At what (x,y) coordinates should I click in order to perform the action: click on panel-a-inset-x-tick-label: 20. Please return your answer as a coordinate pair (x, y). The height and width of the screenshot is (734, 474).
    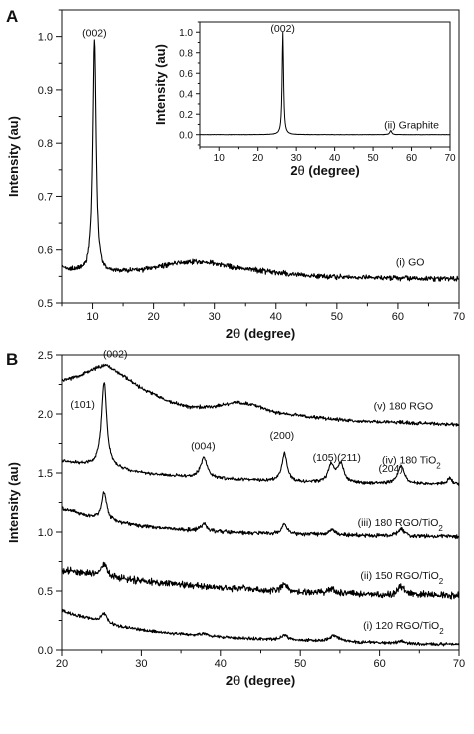
    Looking at the image, I should click on (258, 158).